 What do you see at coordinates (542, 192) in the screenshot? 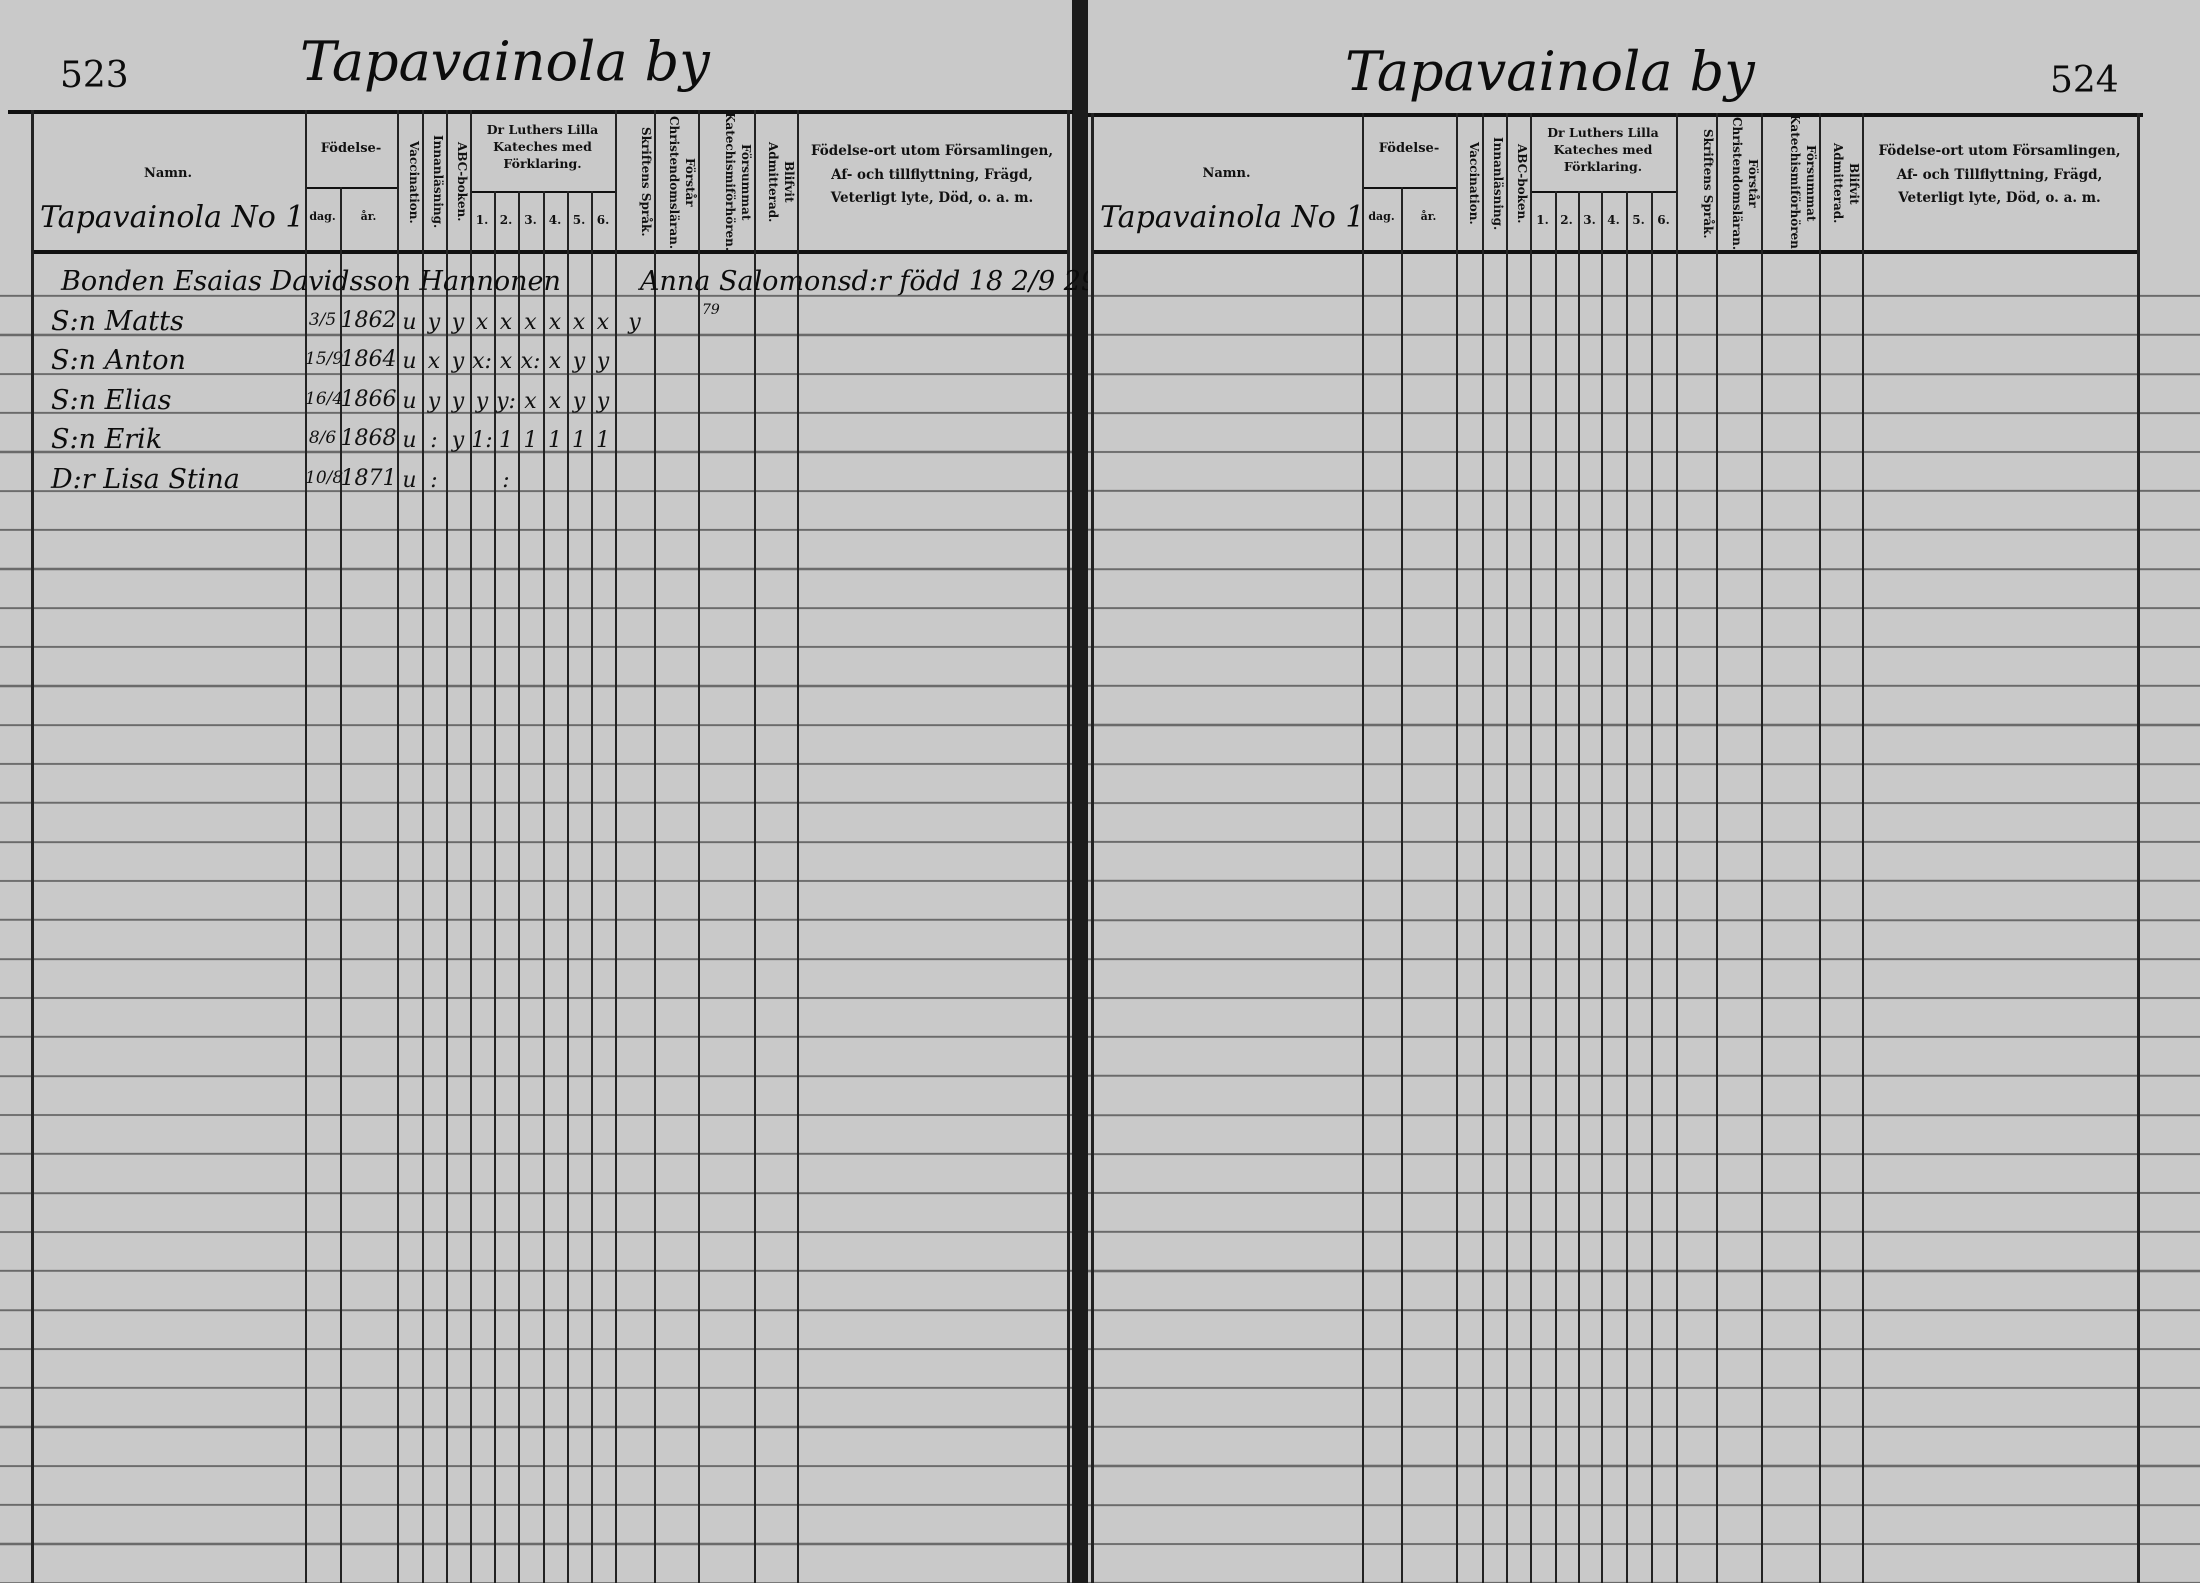
I see `catechism-sub-rule` at bounding box center [542, 192].